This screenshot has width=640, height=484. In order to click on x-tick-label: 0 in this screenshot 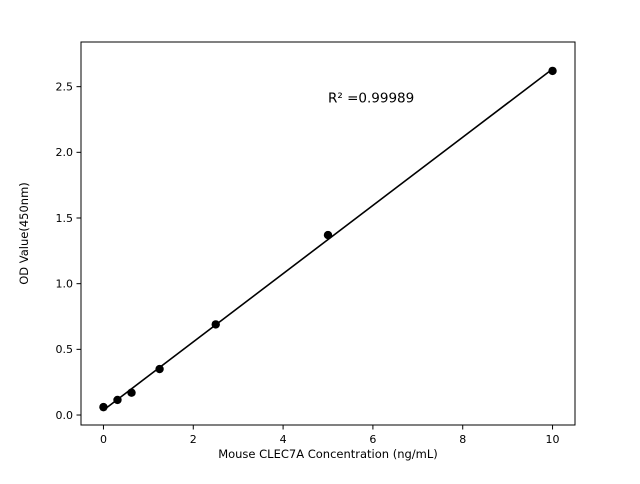, I will do `click(103, 439)`.